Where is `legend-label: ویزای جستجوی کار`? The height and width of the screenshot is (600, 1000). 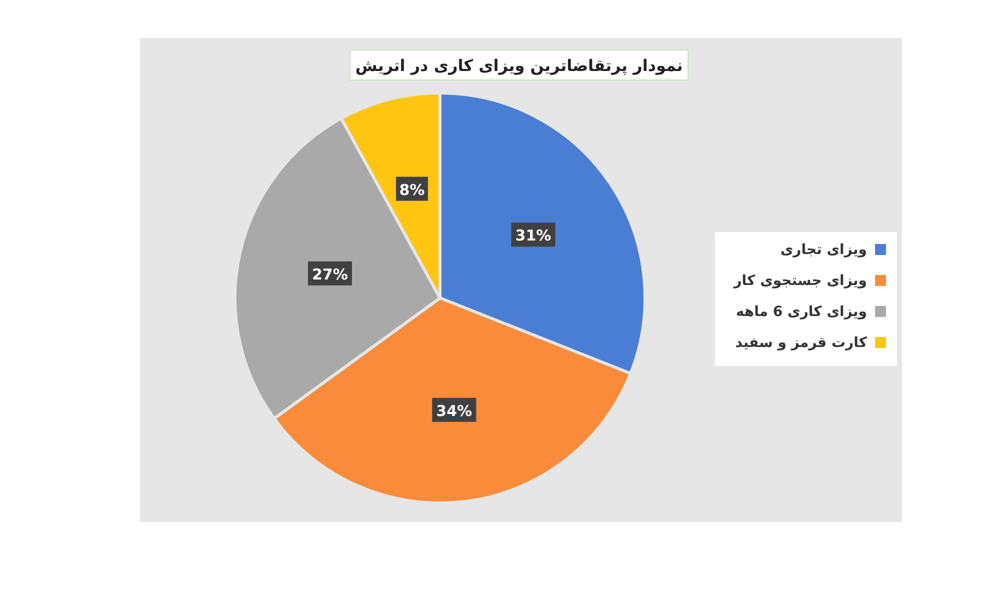
legend-label: ویزای جستجوی کار is located at coordinates (799, 281).